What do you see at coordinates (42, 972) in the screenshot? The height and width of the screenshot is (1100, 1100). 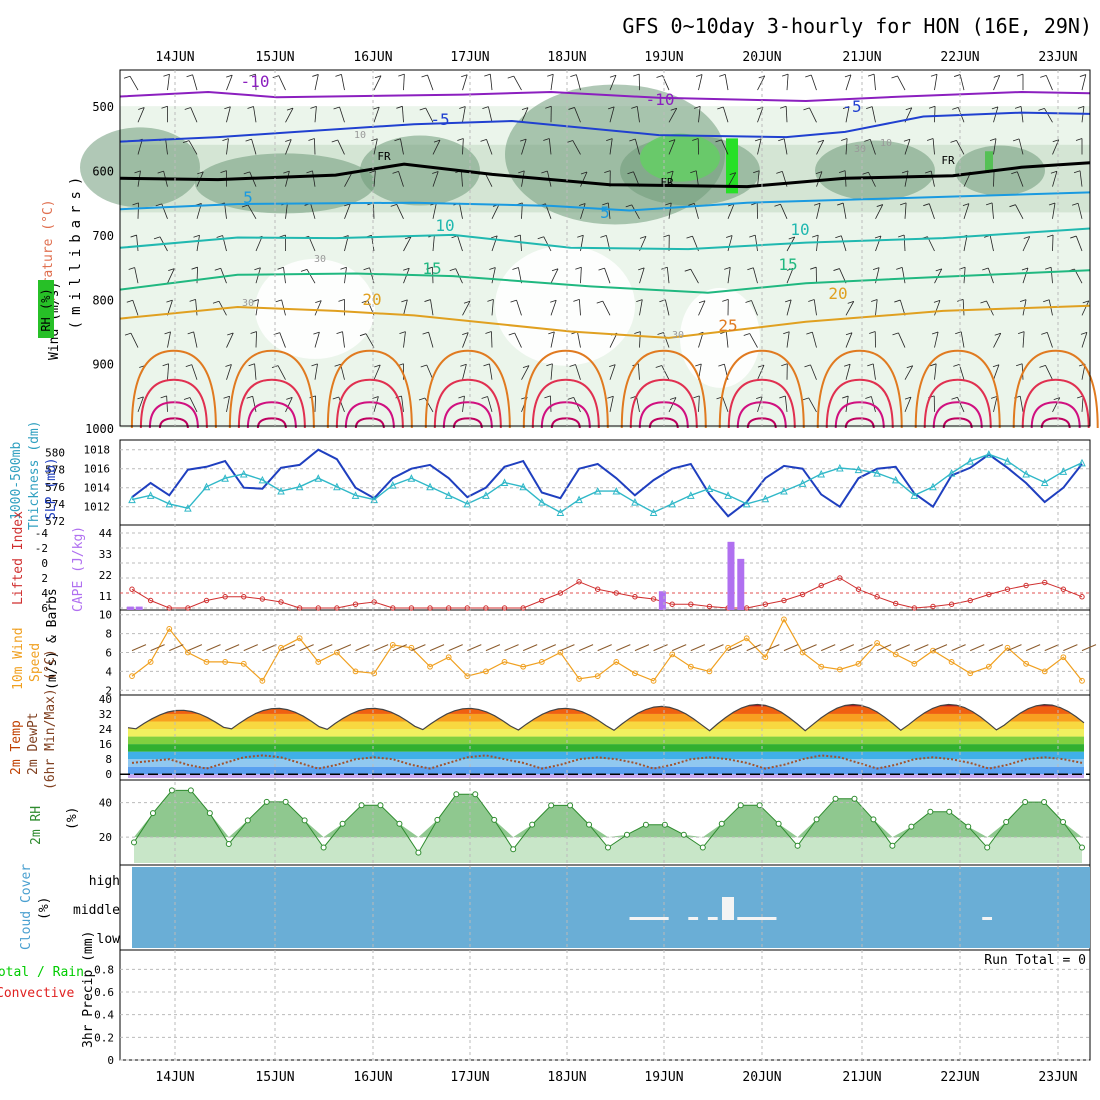 I see `p8-total-label: Total / Rain` at bounding box center [42, 972].